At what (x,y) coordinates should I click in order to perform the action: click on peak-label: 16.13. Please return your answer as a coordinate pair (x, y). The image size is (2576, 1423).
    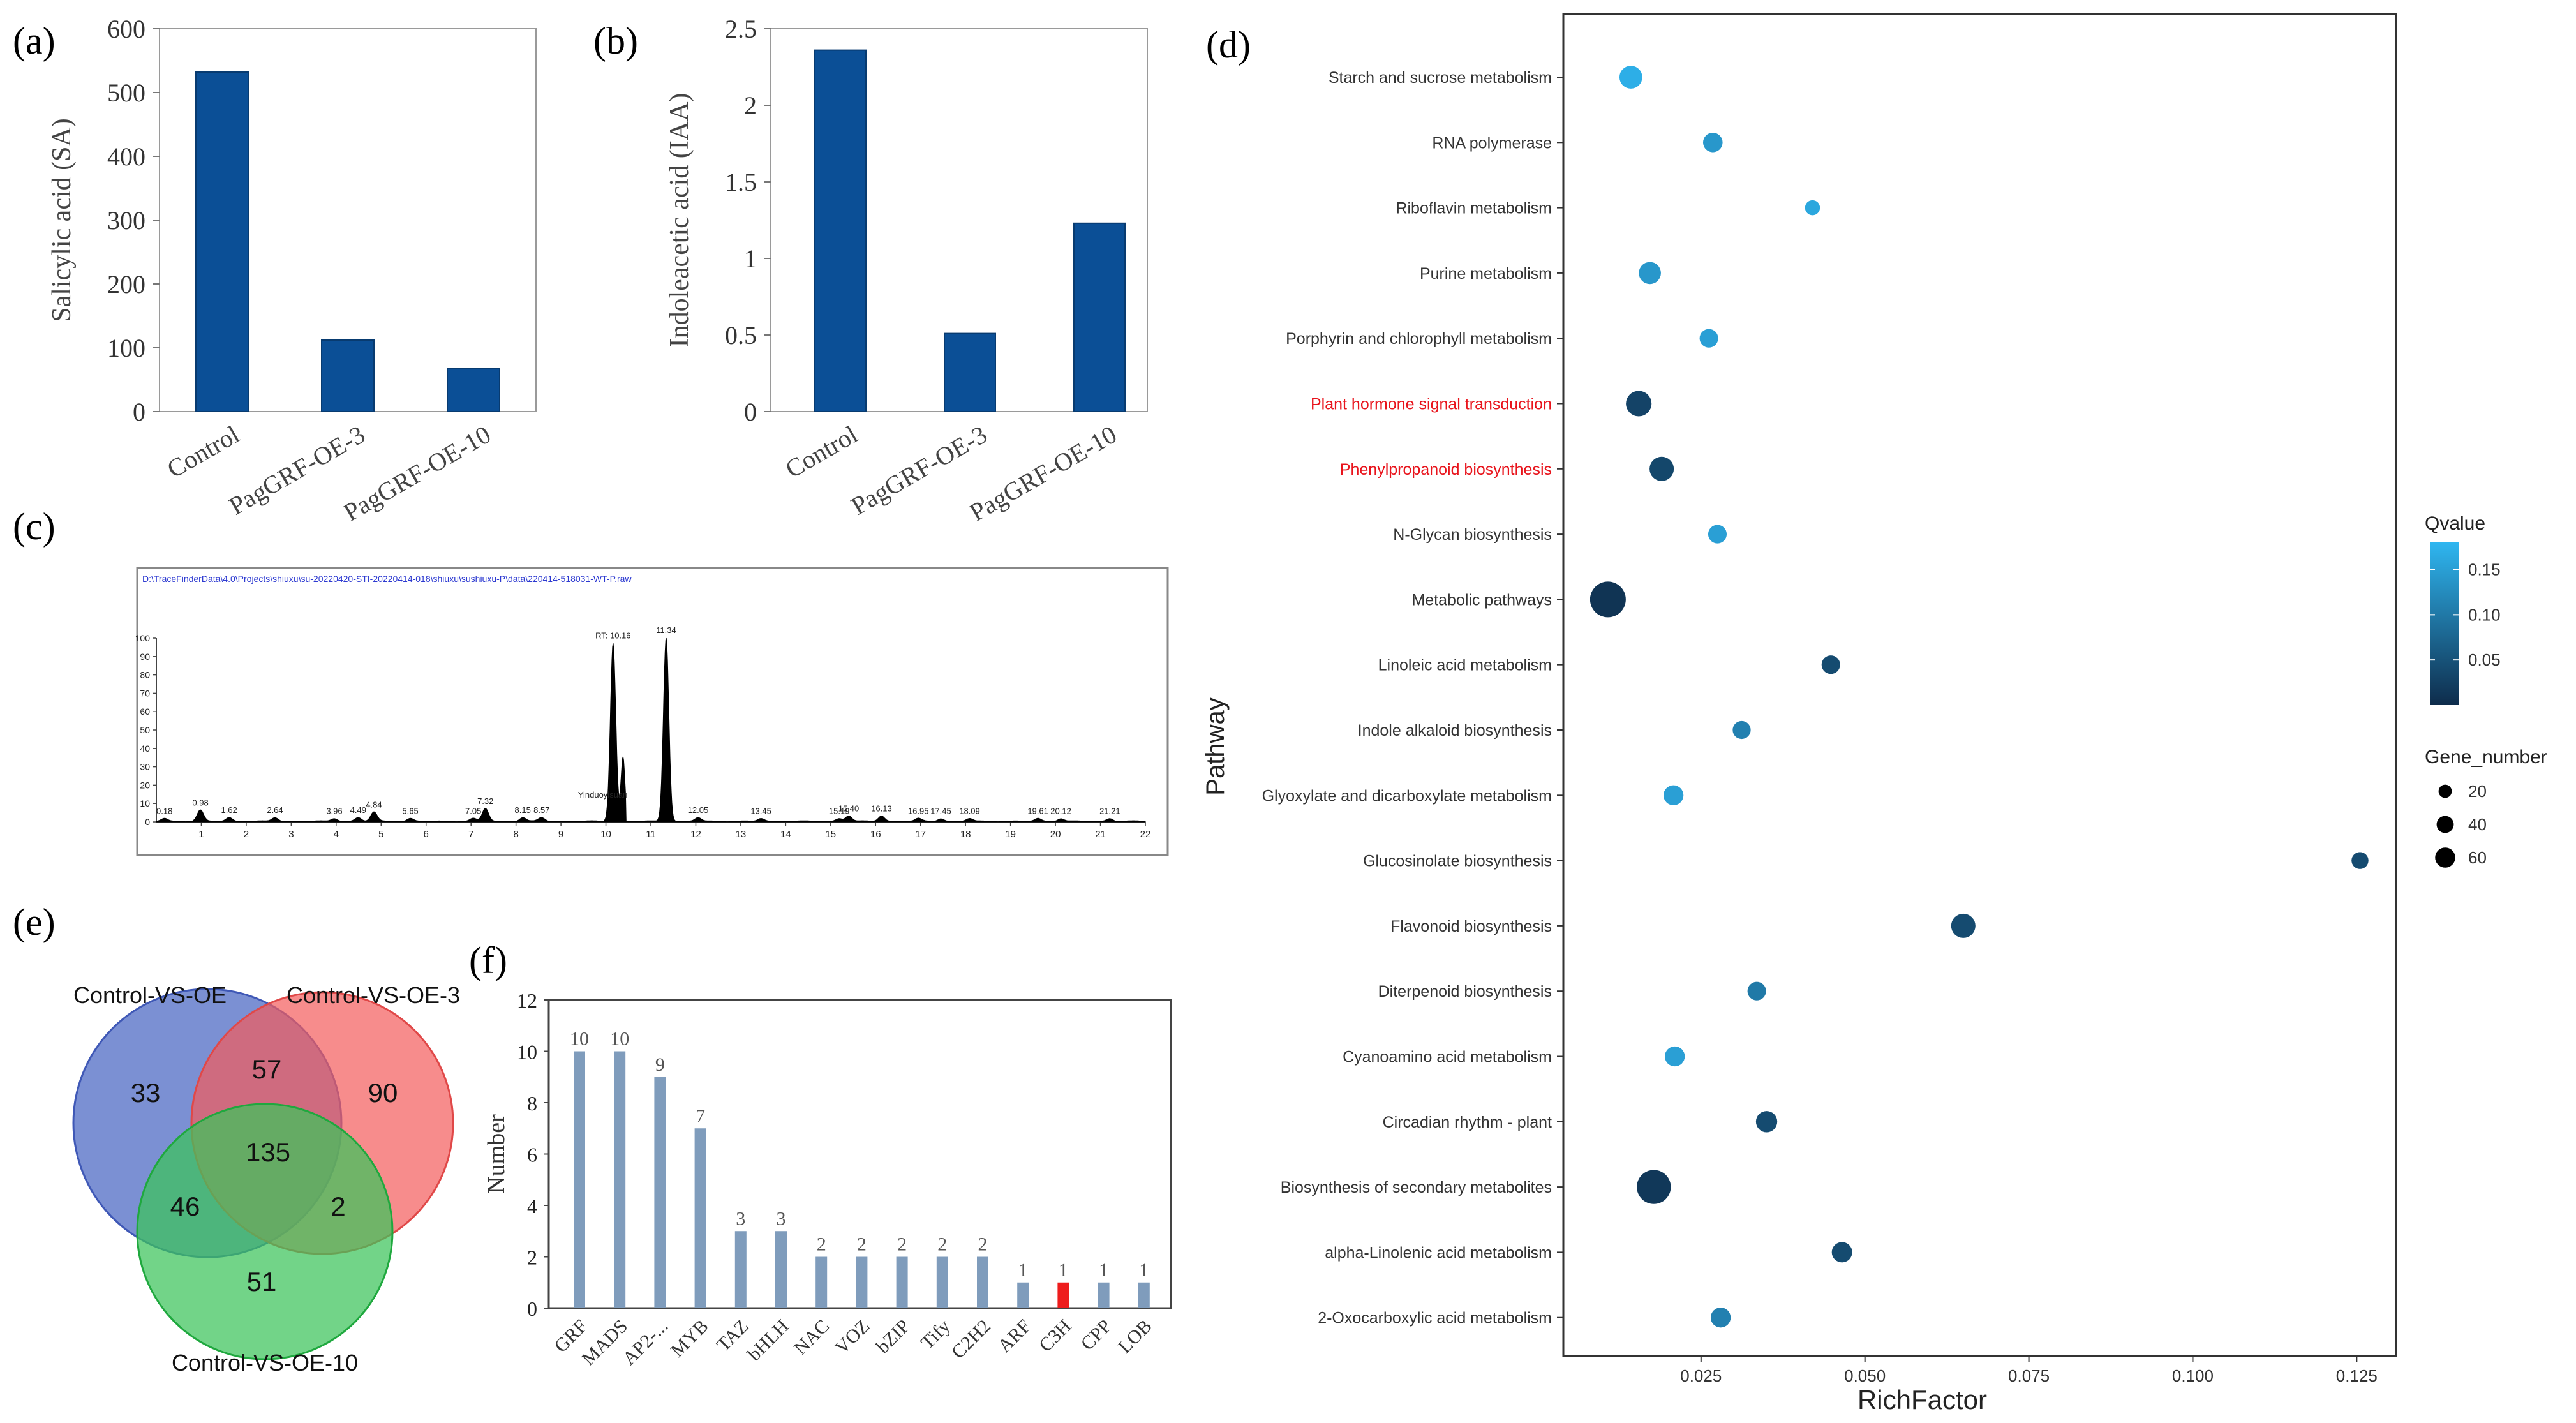
    Looking at the image, I should click on (881, 808).